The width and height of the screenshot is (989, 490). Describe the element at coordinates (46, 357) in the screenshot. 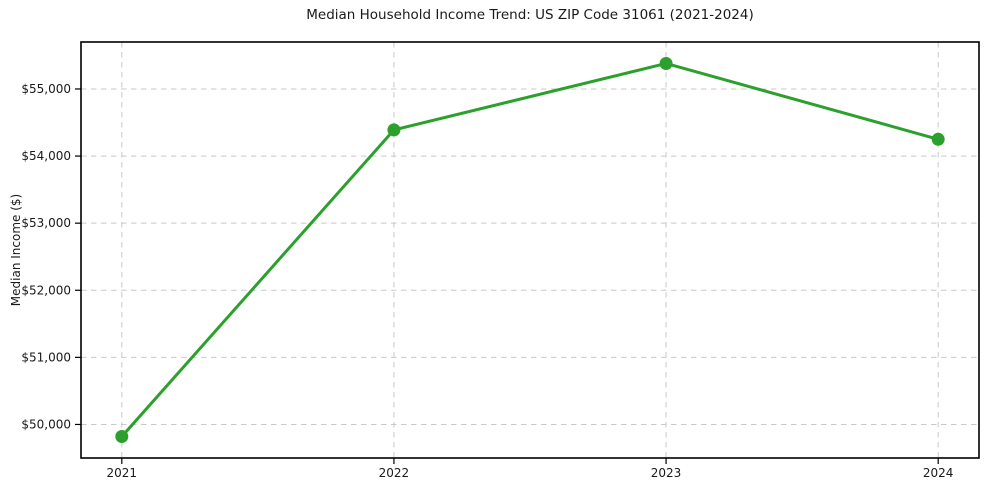

I see `y-tick-label: $51,000` at that location.